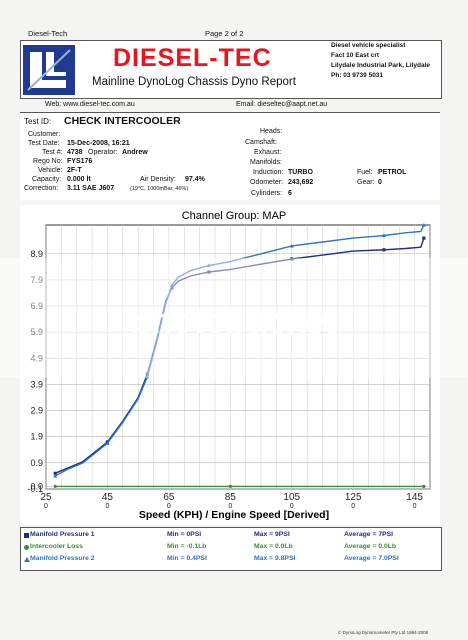  Describe the element at coordinates (62, 558) in the screenshot. I see `legend-name: Manifold Pressure 2` at that location.